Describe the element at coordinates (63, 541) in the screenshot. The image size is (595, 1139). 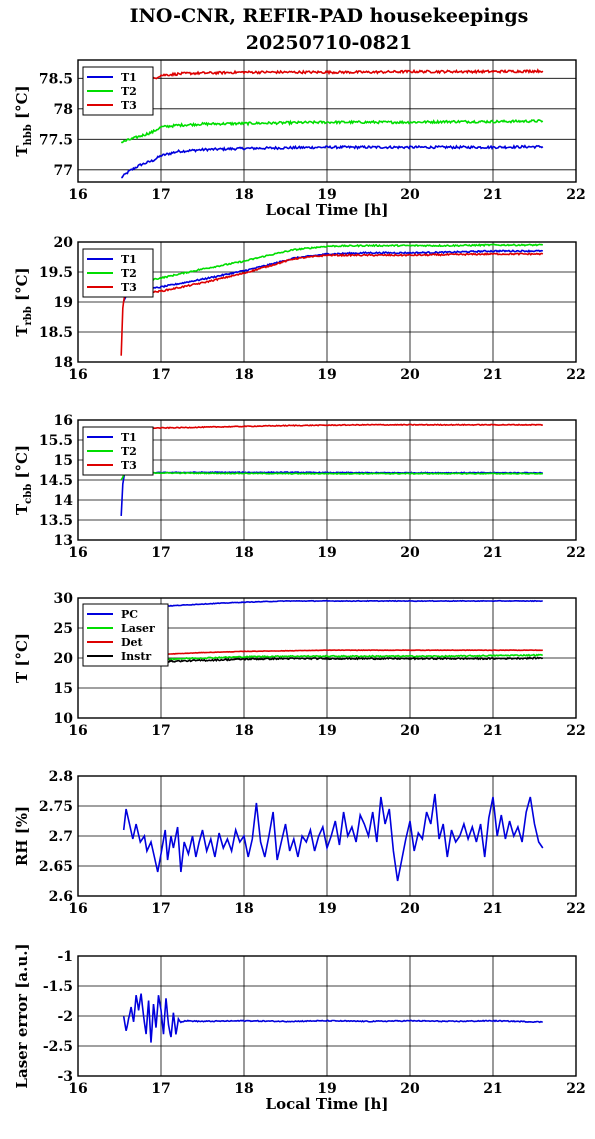
I see `y-tick-label: 13` at that location.